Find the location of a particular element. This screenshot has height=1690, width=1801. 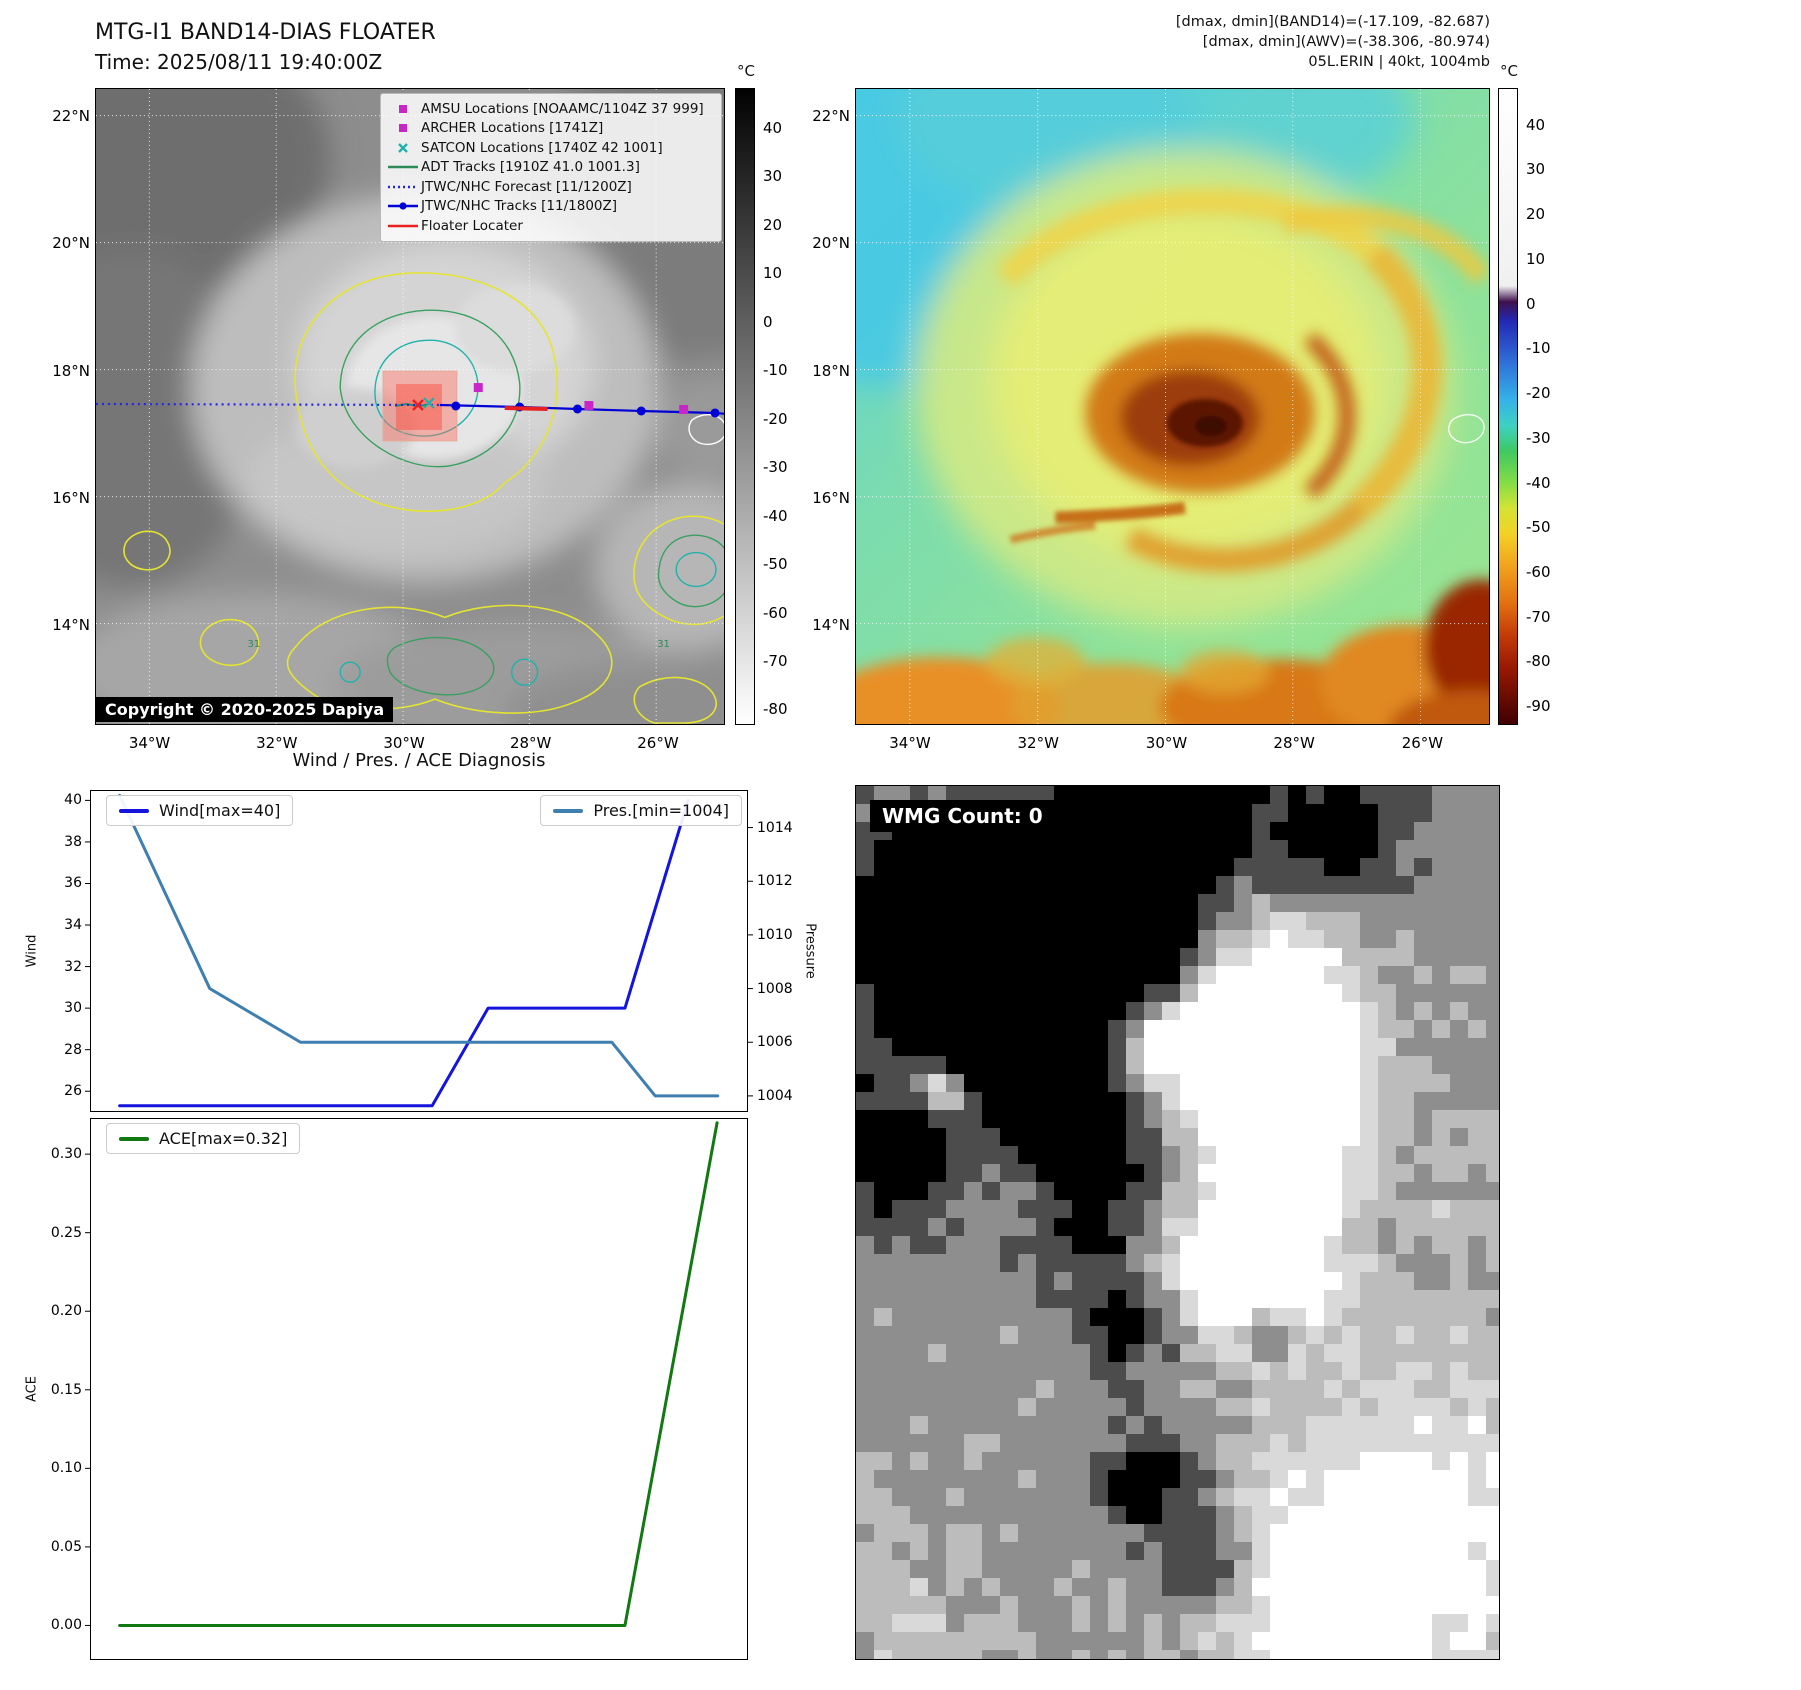

y-axis-tick: 34 is located at coordinates (73, 925).